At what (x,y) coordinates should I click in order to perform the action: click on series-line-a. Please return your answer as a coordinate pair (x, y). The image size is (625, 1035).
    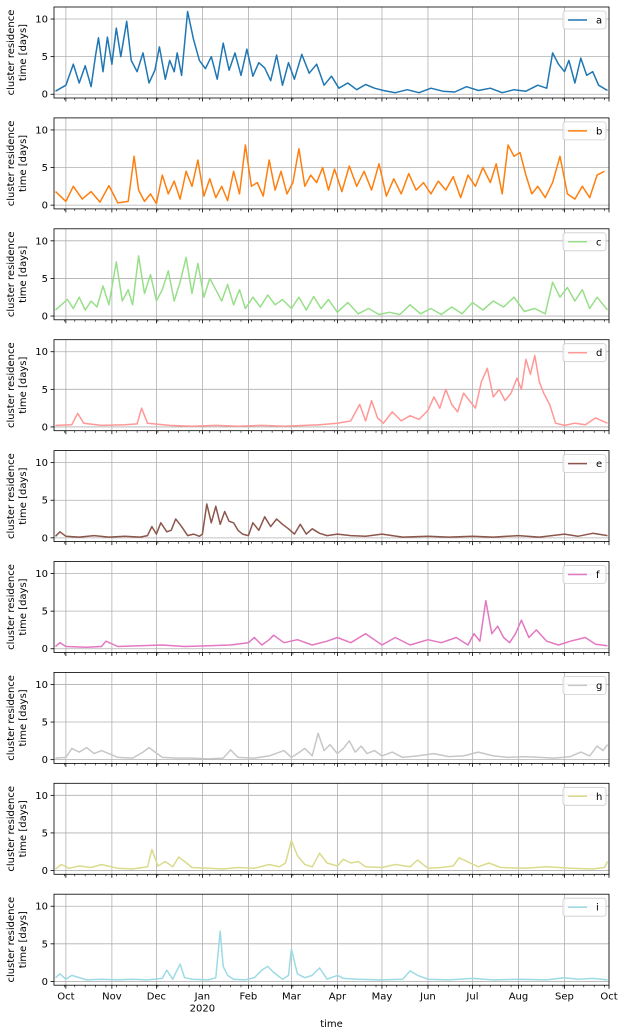
    Looking at the image, I should click on (331, 52).